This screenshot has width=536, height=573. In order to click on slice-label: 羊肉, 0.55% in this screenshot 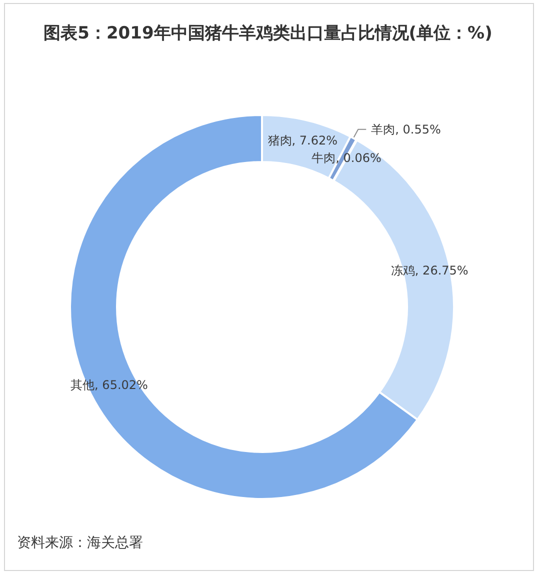, I will do `click(406, 129)`.